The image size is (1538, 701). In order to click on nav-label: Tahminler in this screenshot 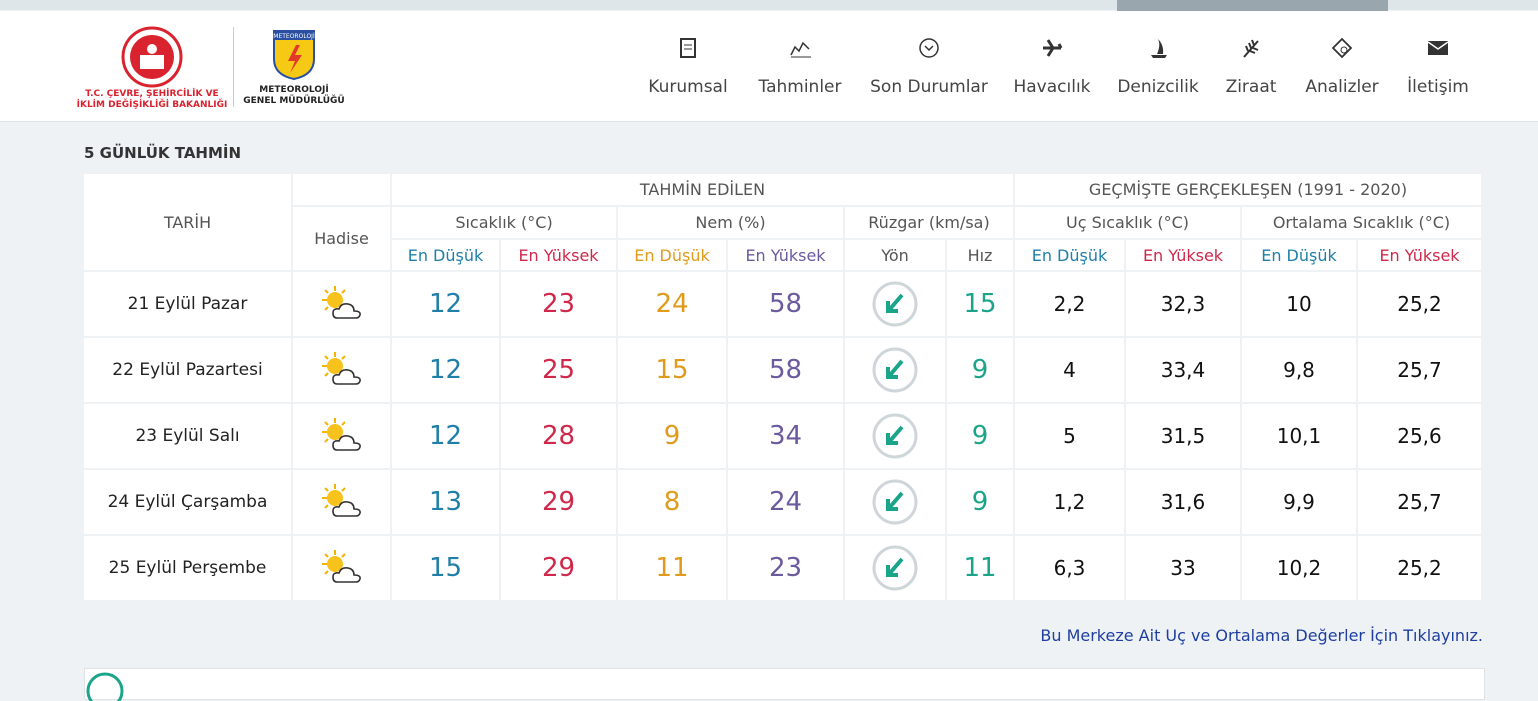, I will do `click(800, 87)`.